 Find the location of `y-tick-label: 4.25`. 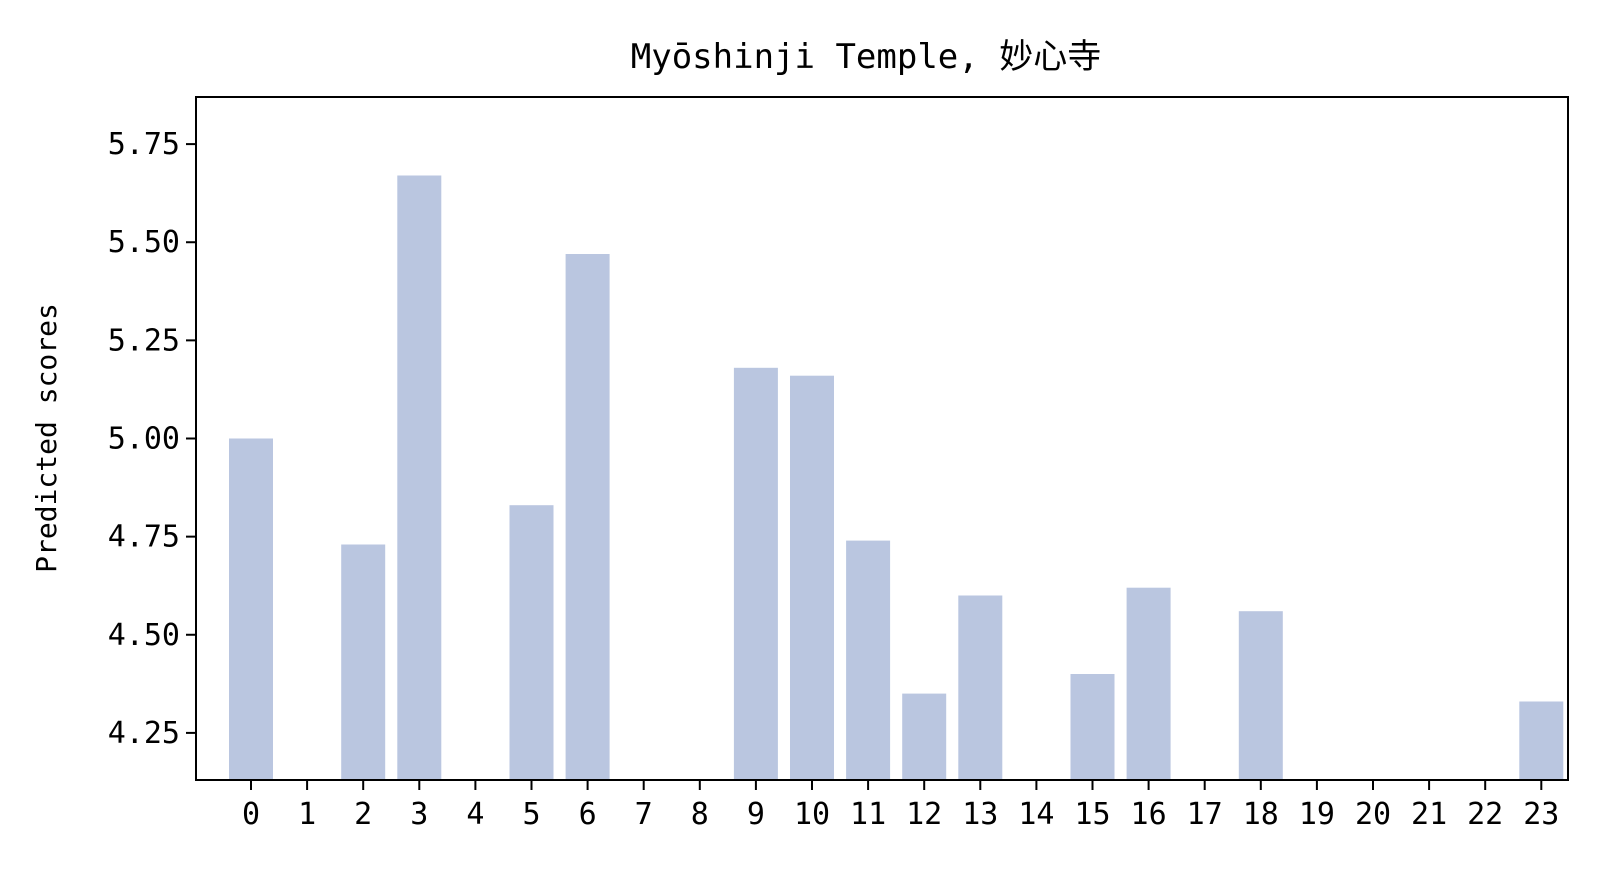

y-tick-label: 4.25 is located at coordinates (144, 733).